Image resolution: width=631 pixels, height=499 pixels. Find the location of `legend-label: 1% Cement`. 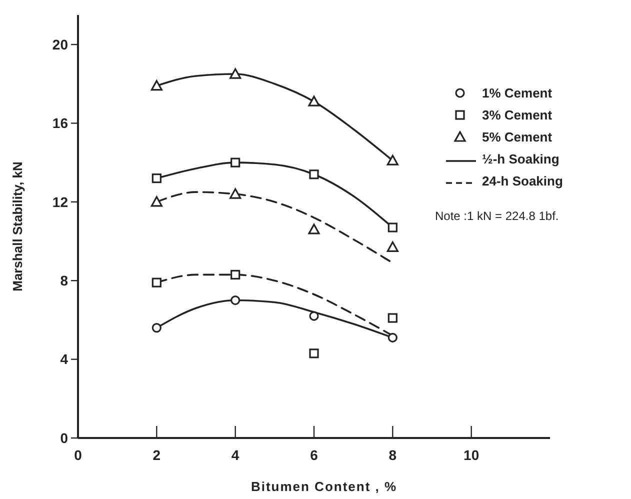

legend-label: 1% Cement is located at coordinates (517, 93).